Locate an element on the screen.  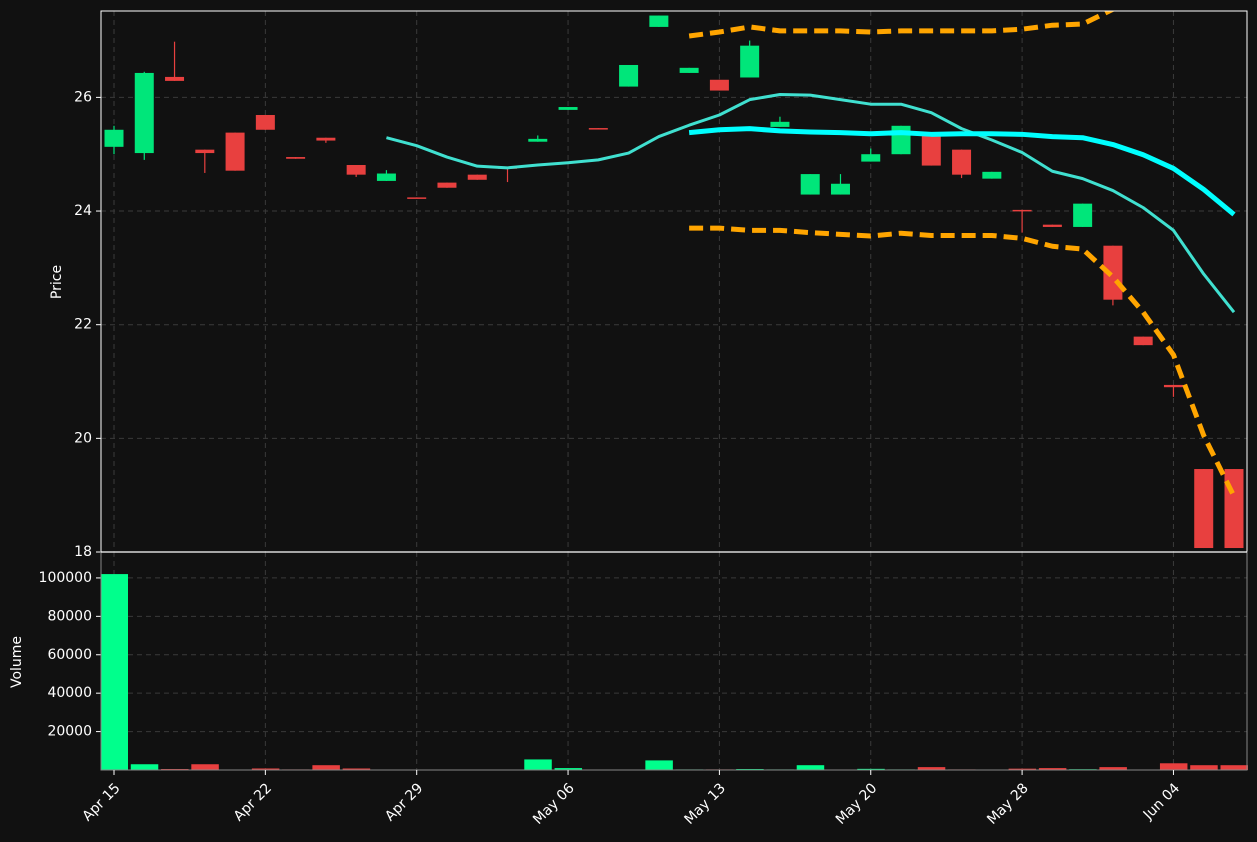
y-axis-label: Price is located at coordinates (57, 282).